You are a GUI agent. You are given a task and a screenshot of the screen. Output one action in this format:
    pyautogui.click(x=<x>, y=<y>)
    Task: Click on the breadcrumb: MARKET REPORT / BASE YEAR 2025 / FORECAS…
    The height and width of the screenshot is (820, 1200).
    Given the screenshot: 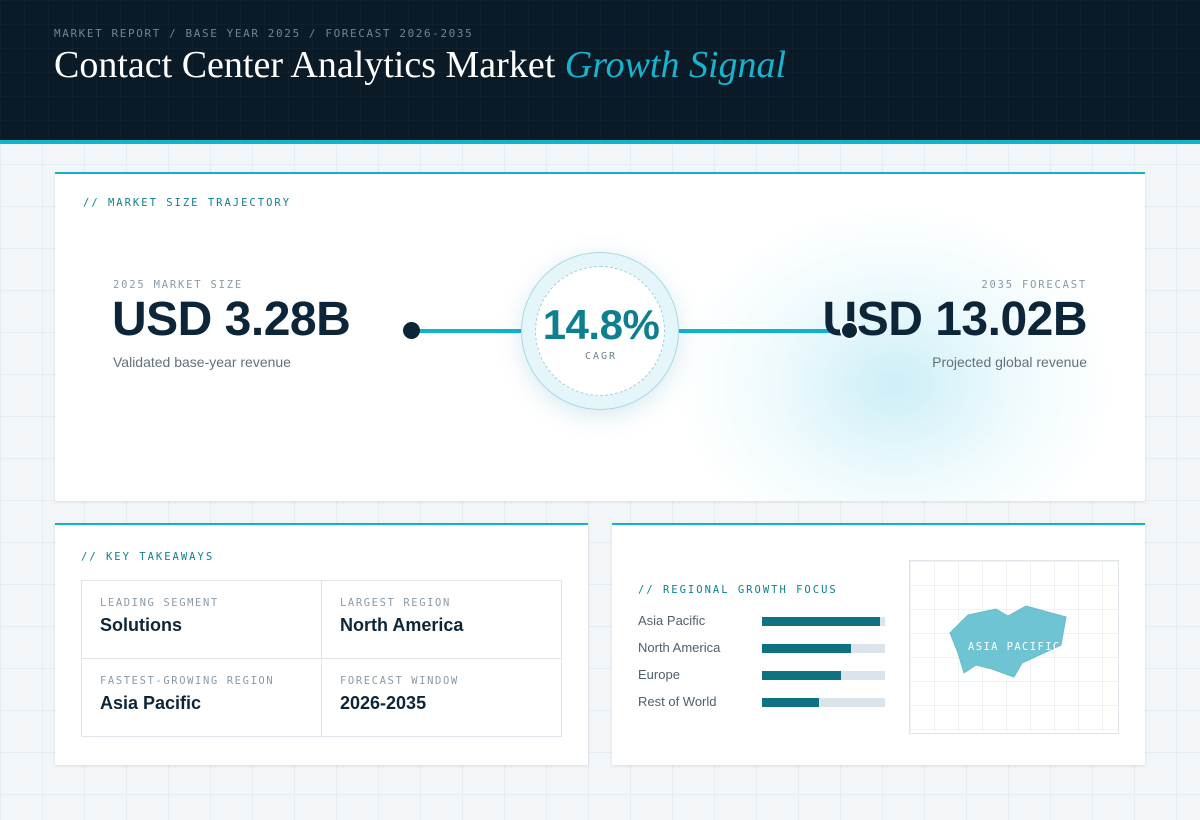 What is the action you would take?
    pyautogui.click(x=264, y=33)
    